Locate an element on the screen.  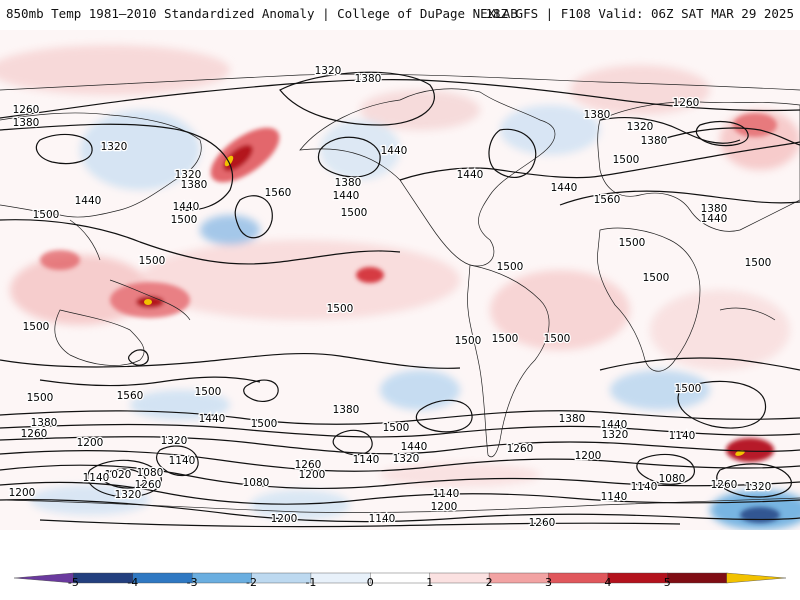
colorbar-tick-label: 4 is located at coordinates (608, 582).